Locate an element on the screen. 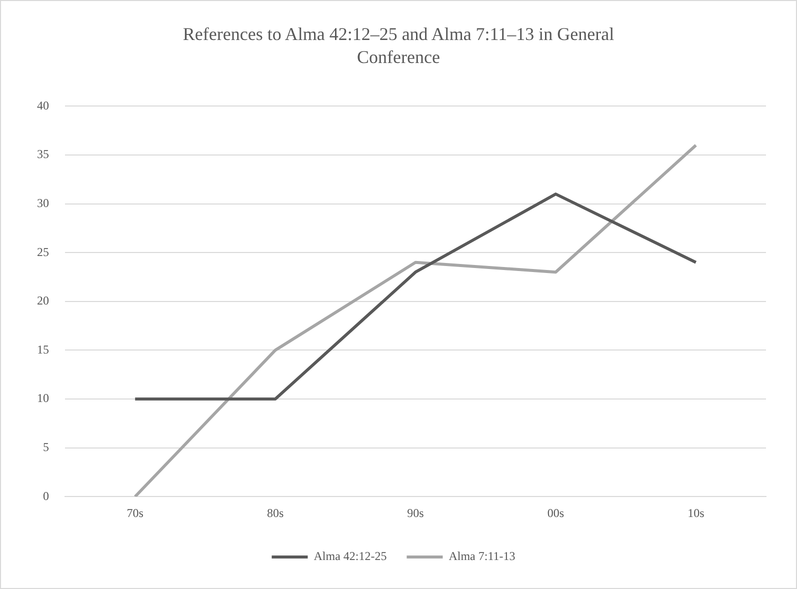  legend-label: Alma 7:11-13 is located at coordinates (482, 556).